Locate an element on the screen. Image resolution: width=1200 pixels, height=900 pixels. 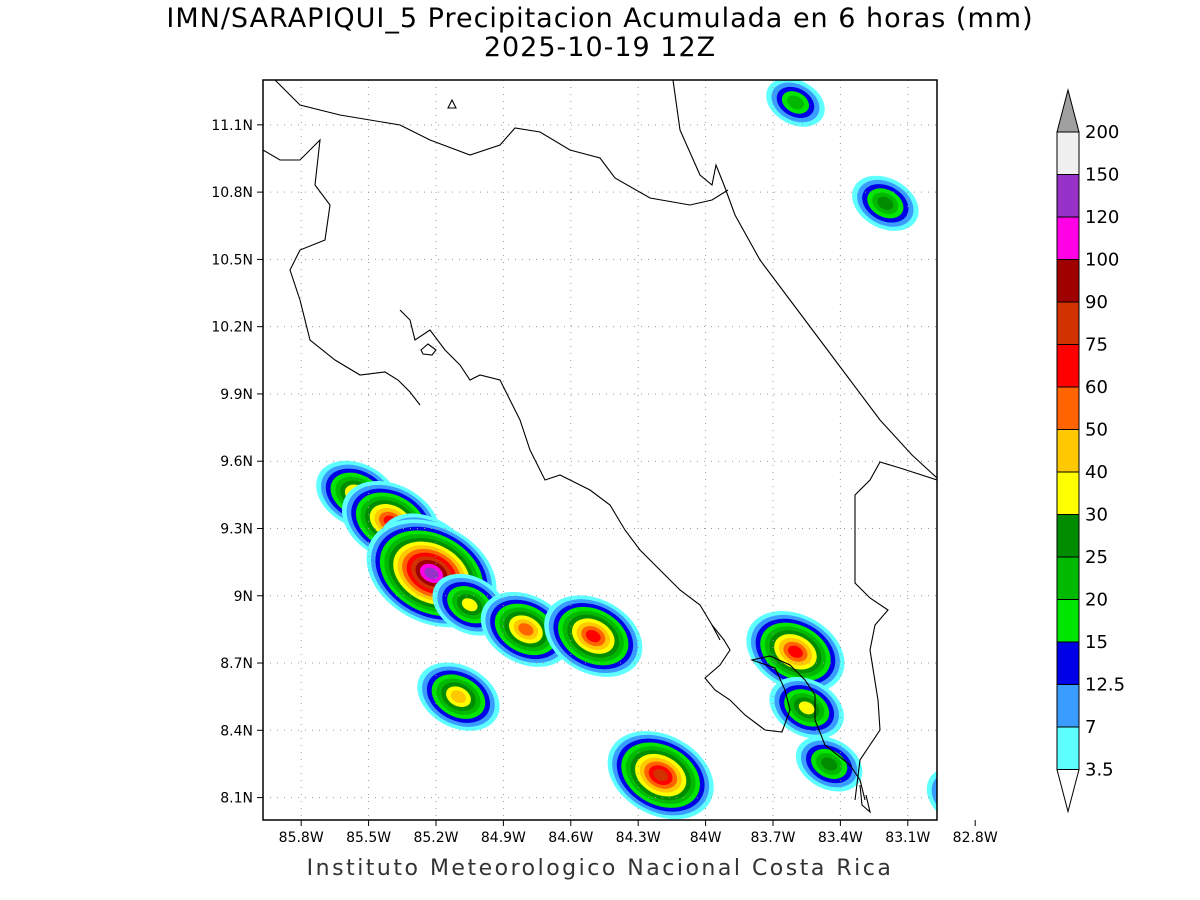
colorbar-label: 75 is located at coordinates (1096, 345).